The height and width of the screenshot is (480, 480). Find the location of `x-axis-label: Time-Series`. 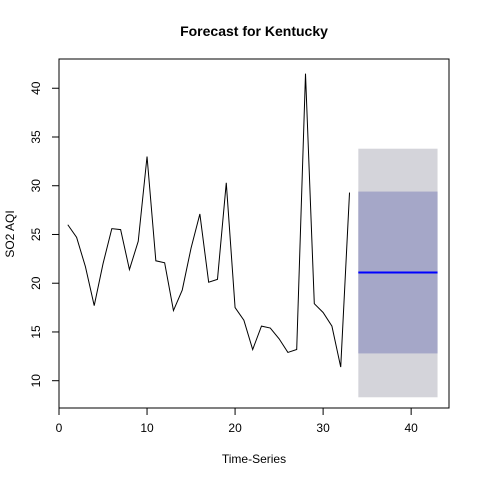

x-axis-label: Time-Series is located at coordinates (254, 459).